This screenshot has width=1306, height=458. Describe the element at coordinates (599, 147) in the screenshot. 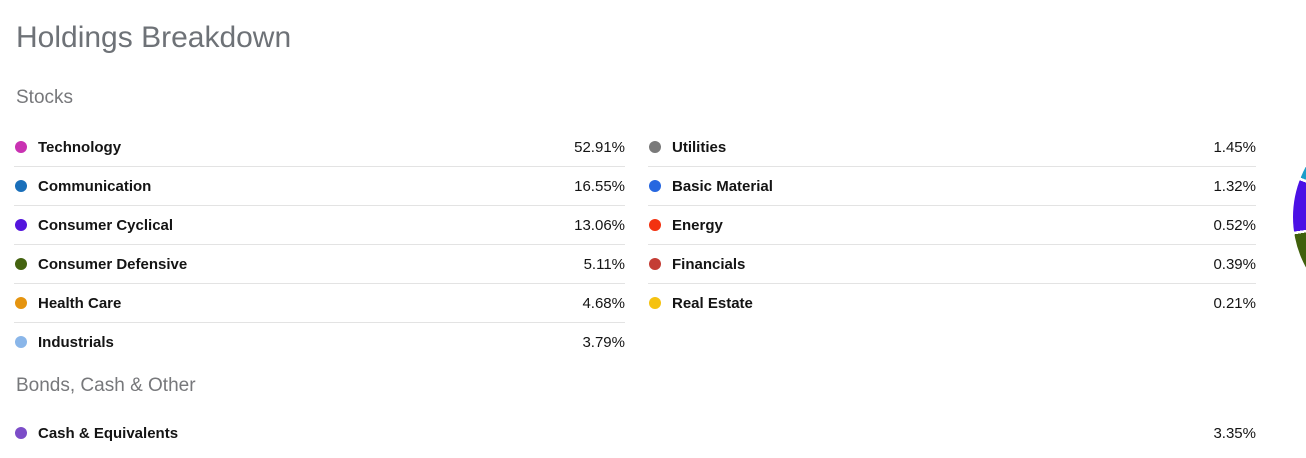

I see `holding-value: 52.91%` at that location.